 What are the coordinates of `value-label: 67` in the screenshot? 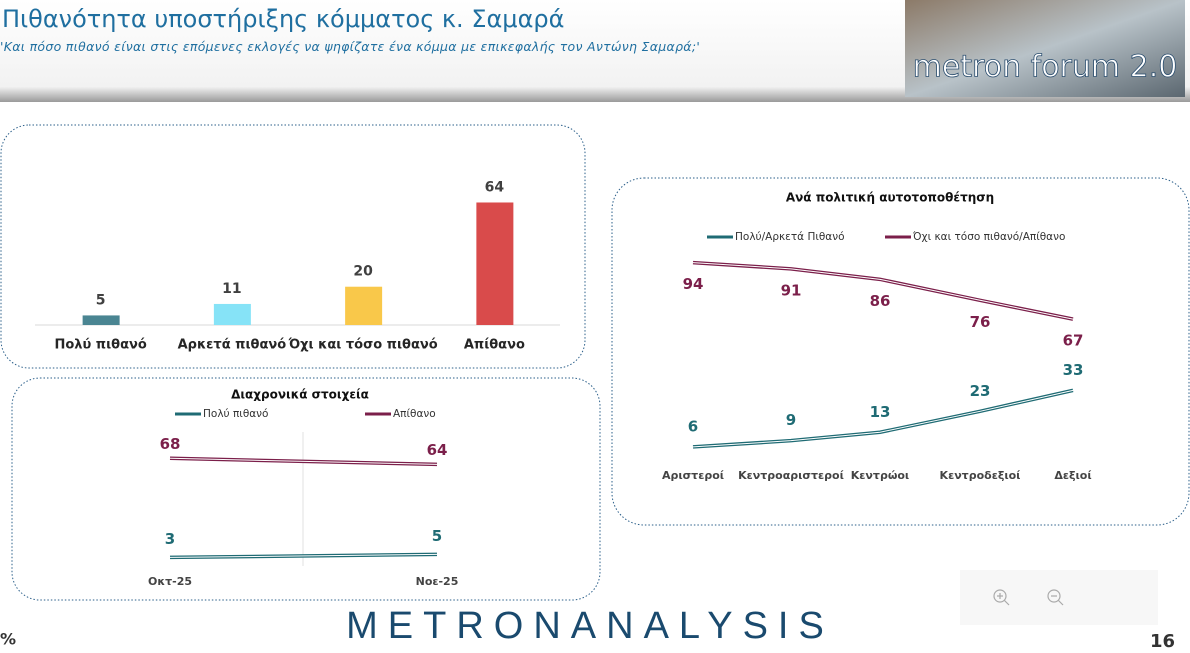 It's located at (1073, 341).